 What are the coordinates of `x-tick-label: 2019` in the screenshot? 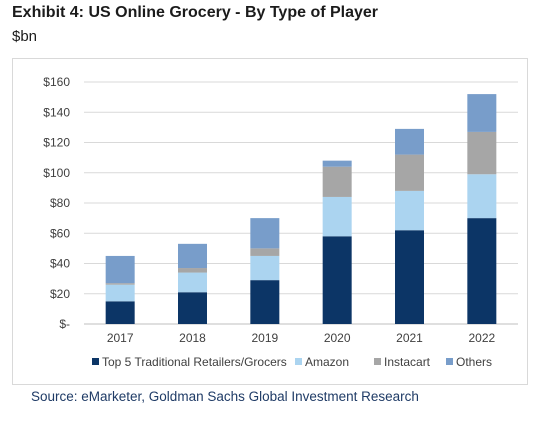 It's located at (264, 338).